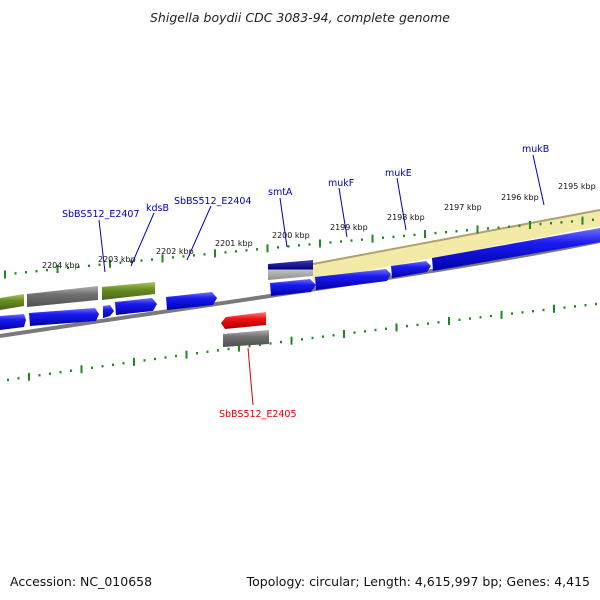 The height and width of the screenshot is (600, 600). Describe the element at coordinates (175, 251) in the screenshot. I see `scale-tick-label: 2202 kbp` at that location.